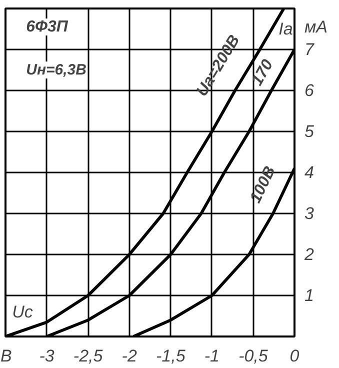  What do you see at coordinates (295, 356) in the screenshot?
I see `x-tick-label: 0` at bounding box center [295, 356].